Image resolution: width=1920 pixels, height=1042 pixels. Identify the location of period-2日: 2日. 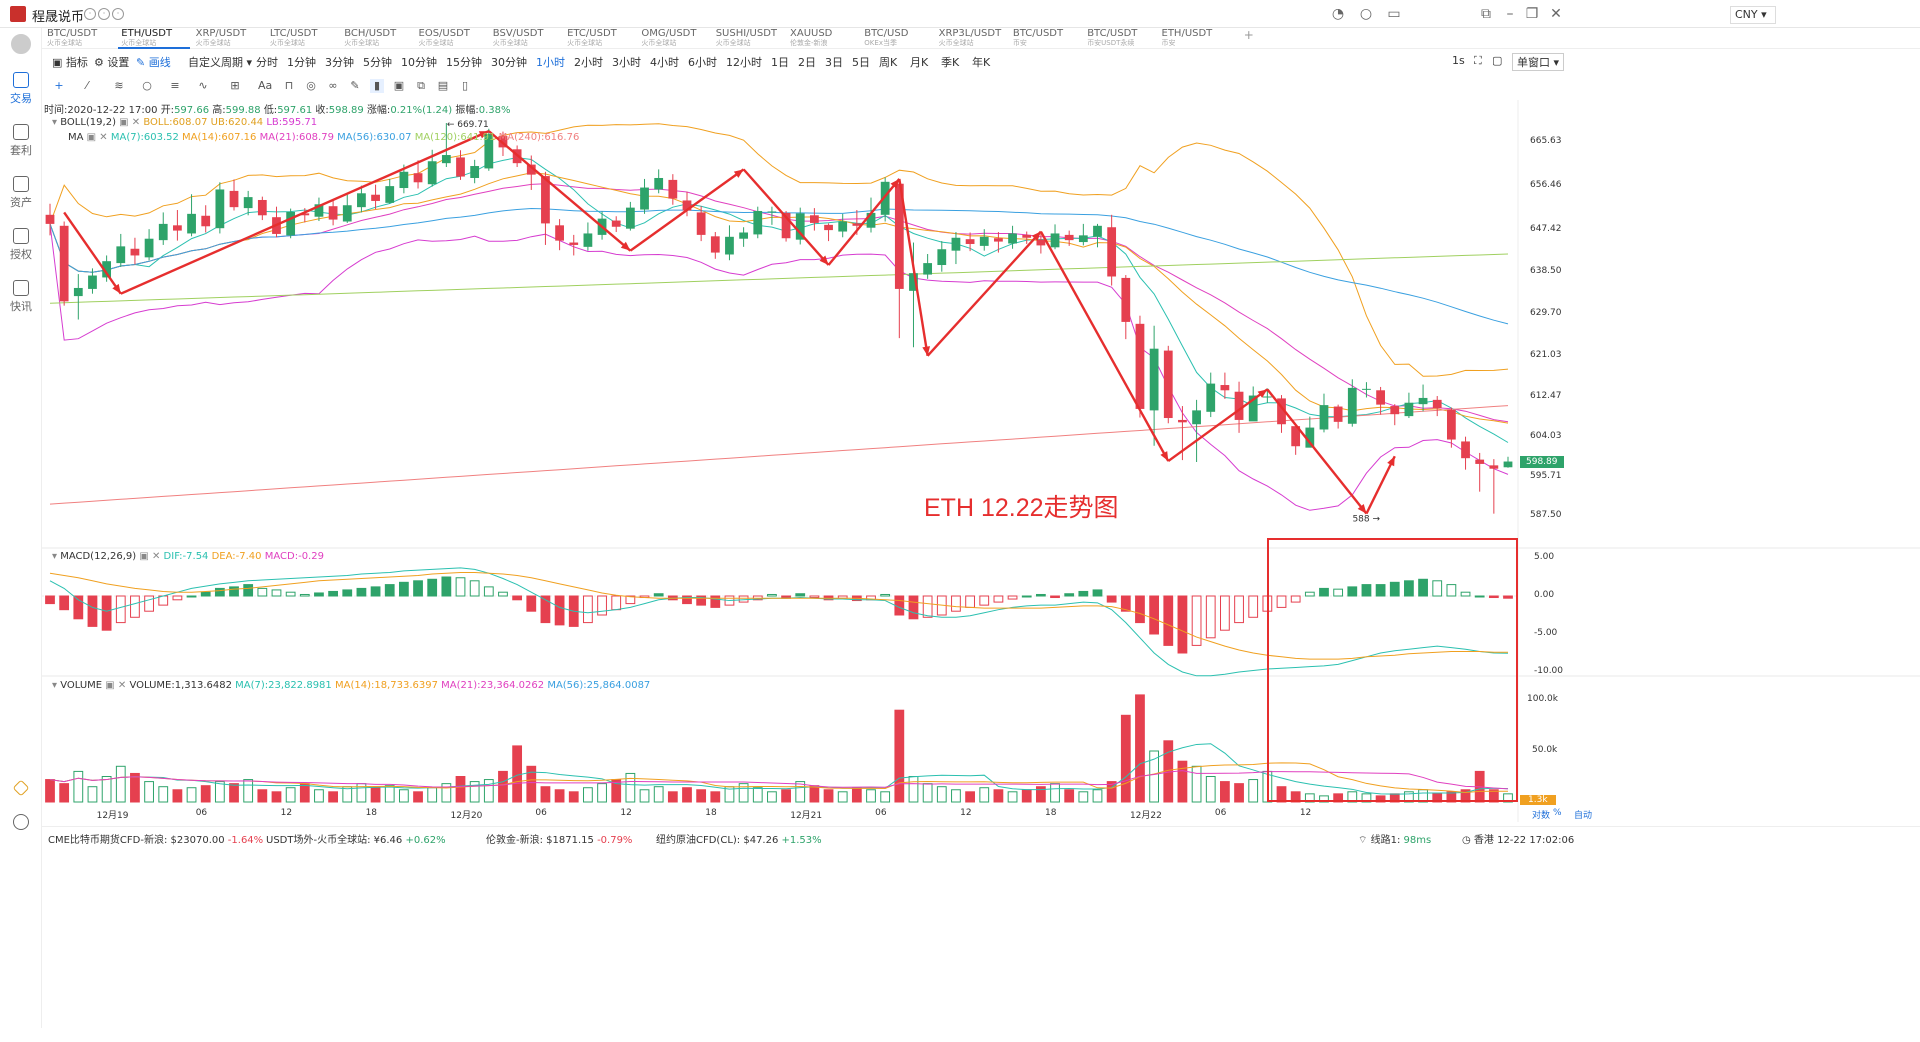
(807, 62).